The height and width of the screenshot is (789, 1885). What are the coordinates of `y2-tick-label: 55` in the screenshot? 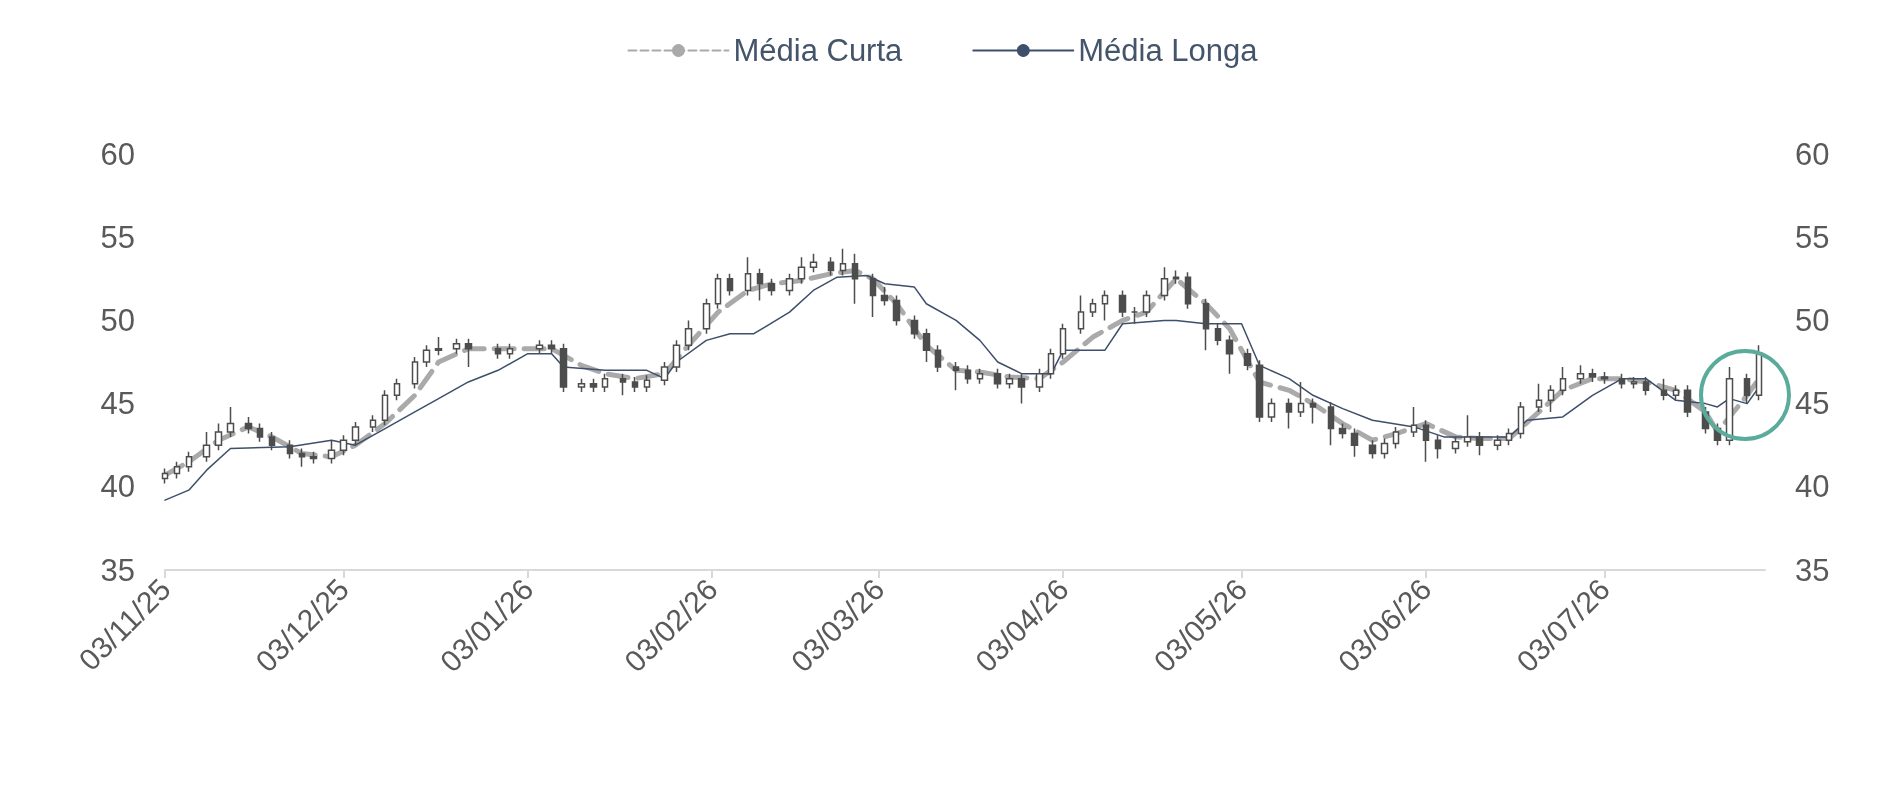 It's located at (1812, 237).